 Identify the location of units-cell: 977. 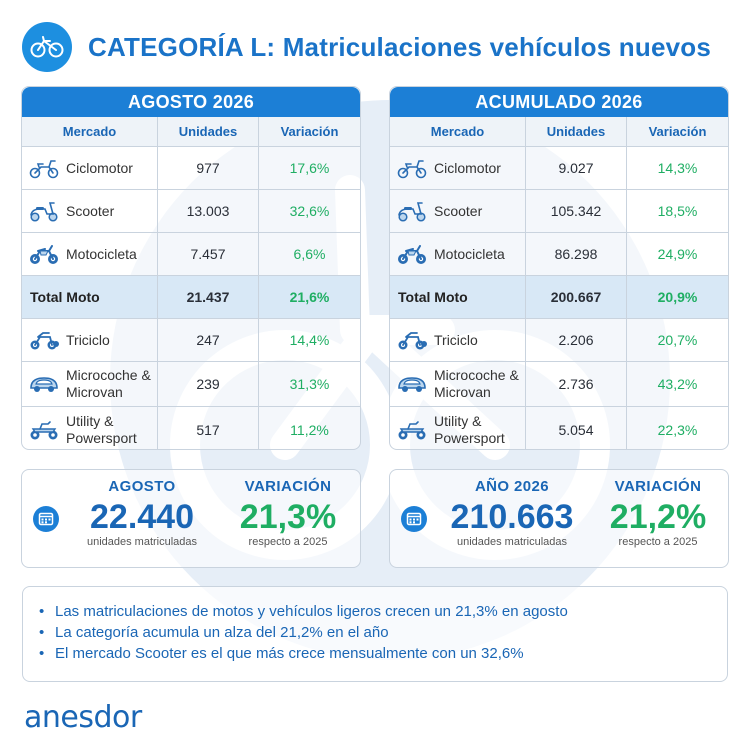
(208, 168).